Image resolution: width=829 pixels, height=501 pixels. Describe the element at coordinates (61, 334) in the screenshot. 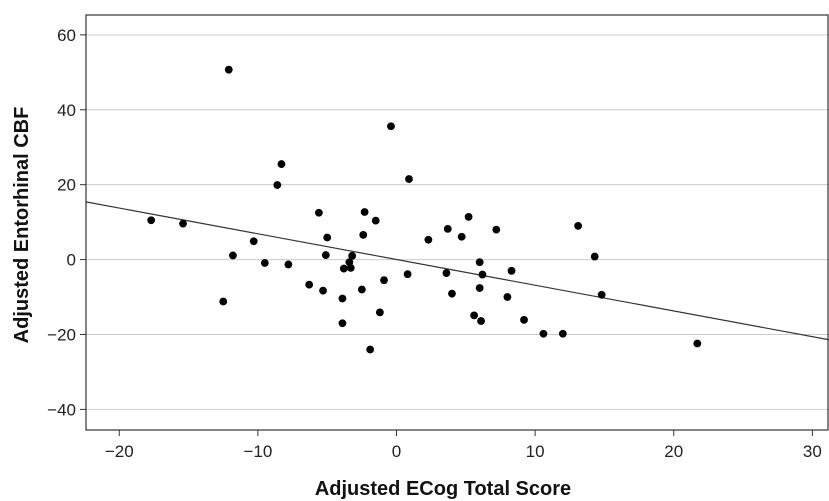

I see `y-tick-label: −20` at that location.